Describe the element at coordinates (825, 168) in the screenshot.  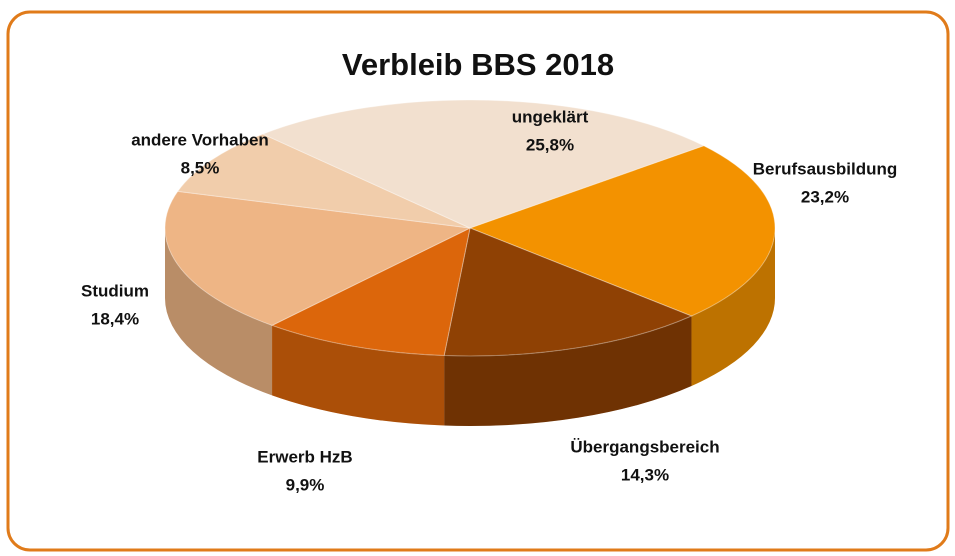
I see `slice-label: Berufsausbildung` at that location.